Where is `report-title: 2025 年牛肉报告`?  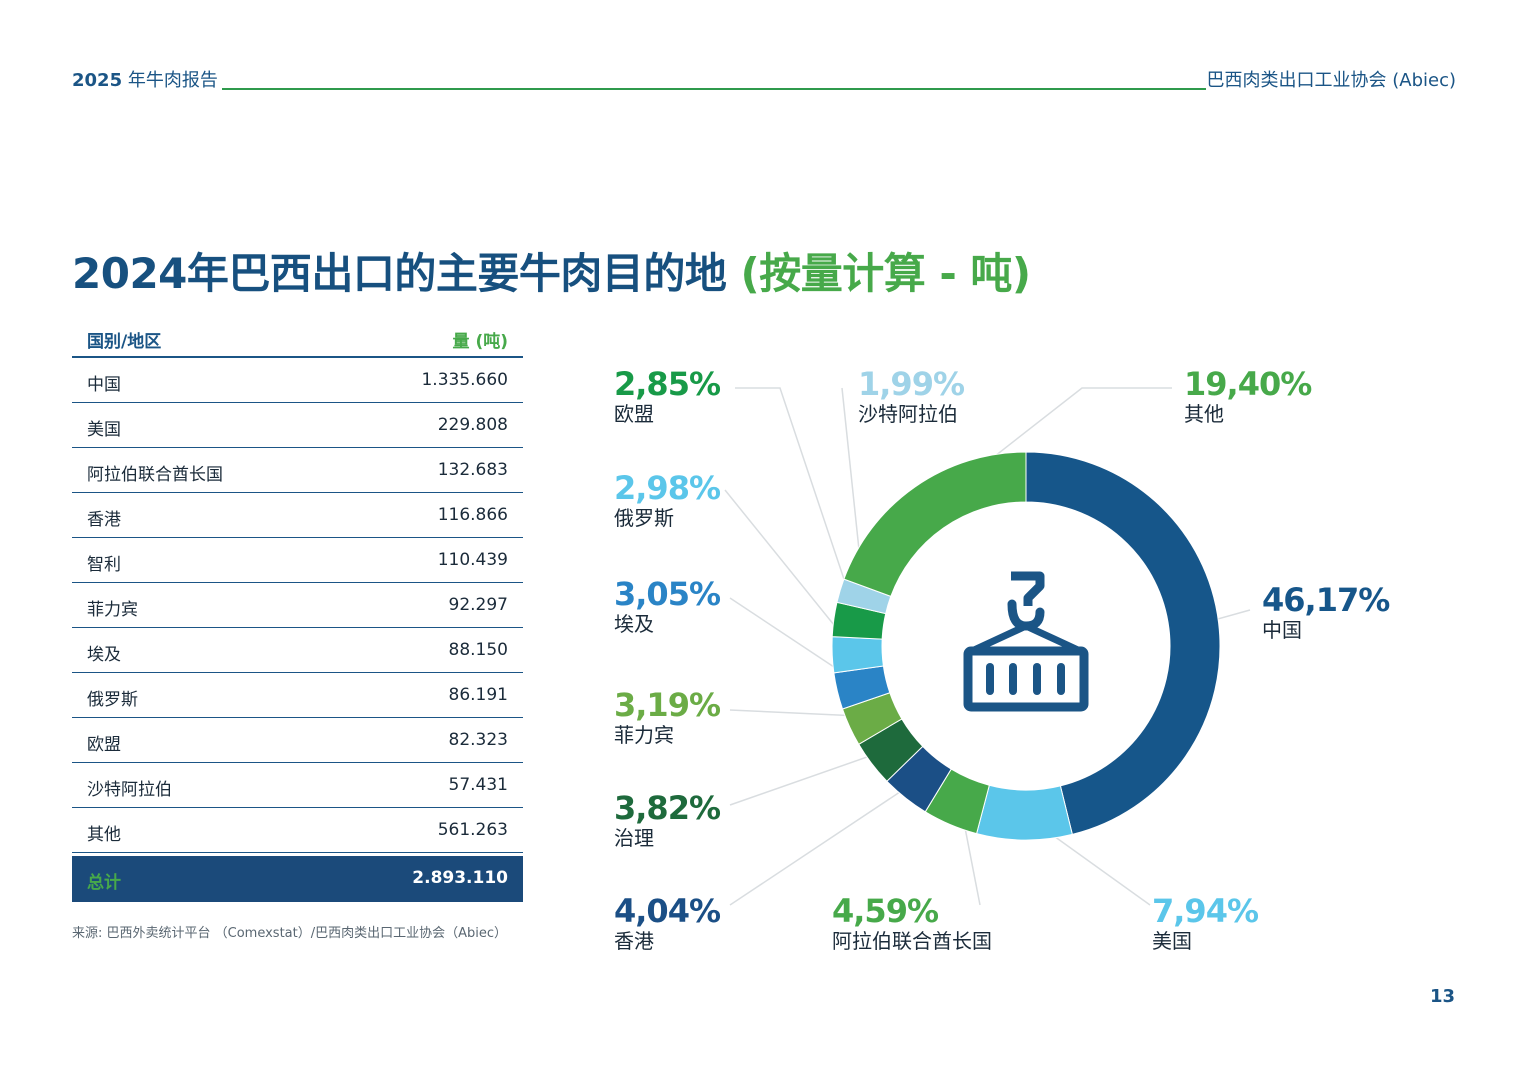
report-title: 2025 年牛肉报告 is located at coordinates (145, 79).